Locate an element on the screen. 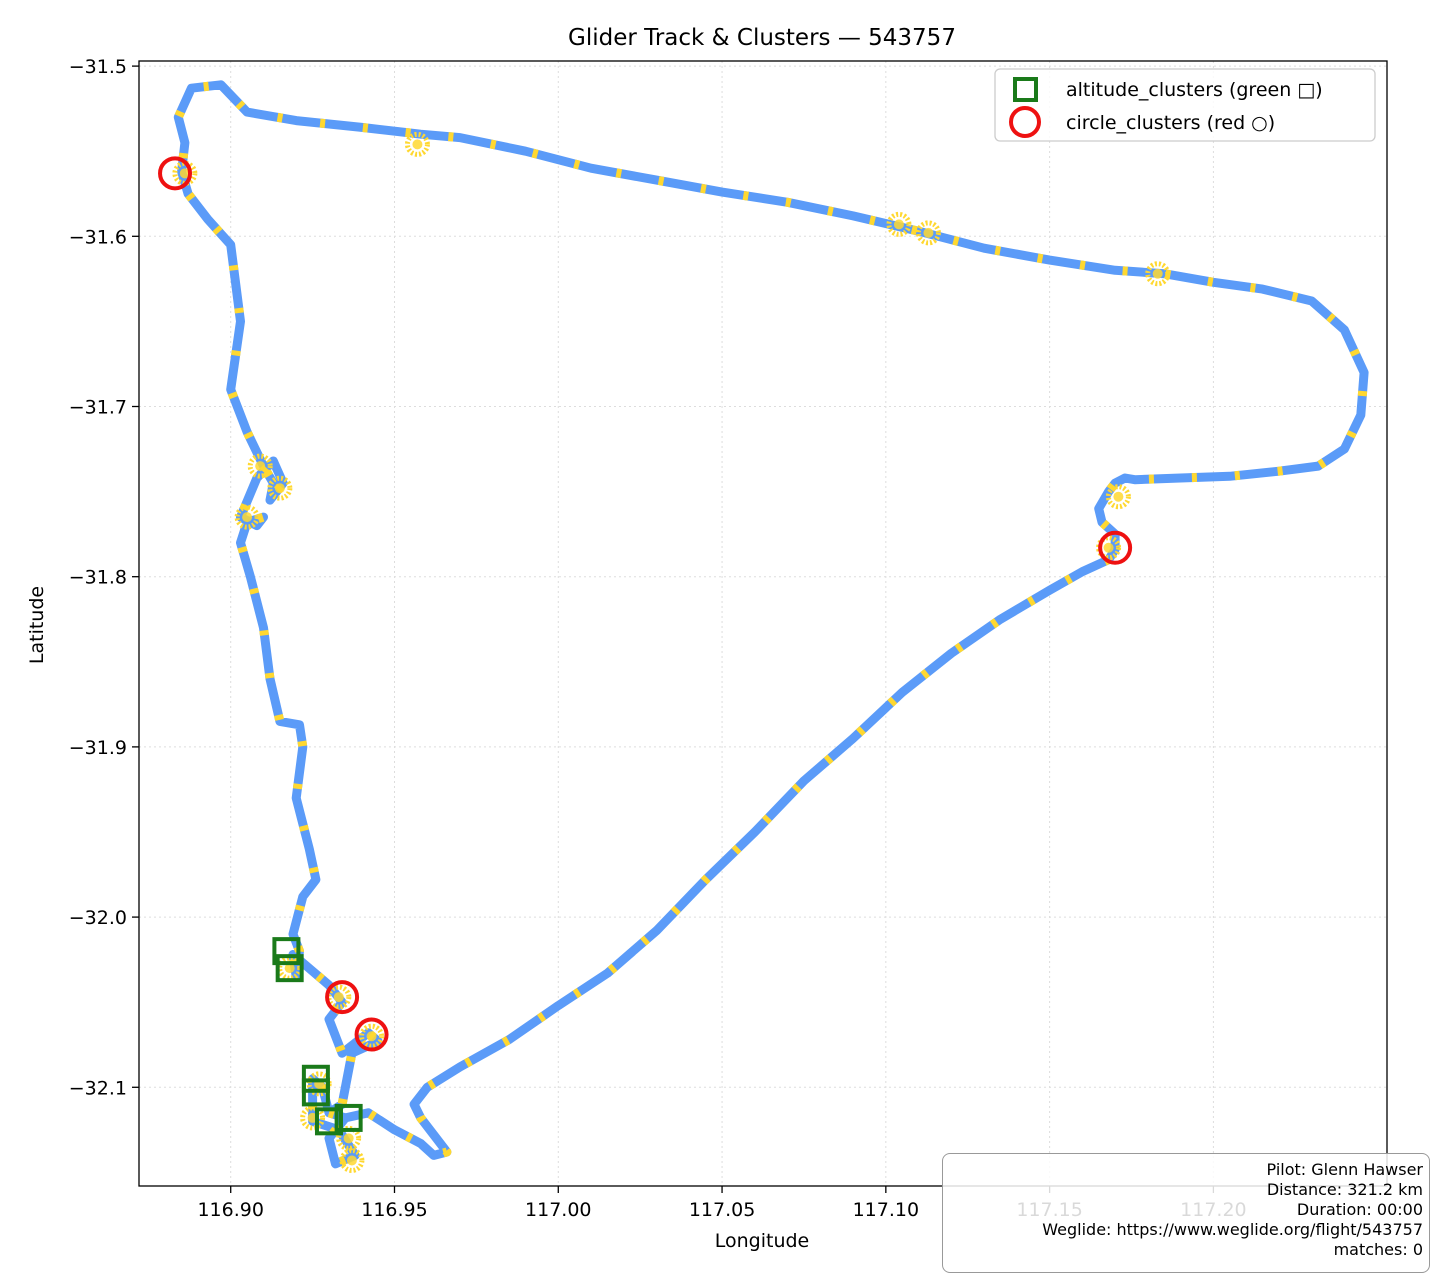 This screenshot has height=1280, width=1440. y-tick-label: −31.9 is located at coordinates (98, 748).